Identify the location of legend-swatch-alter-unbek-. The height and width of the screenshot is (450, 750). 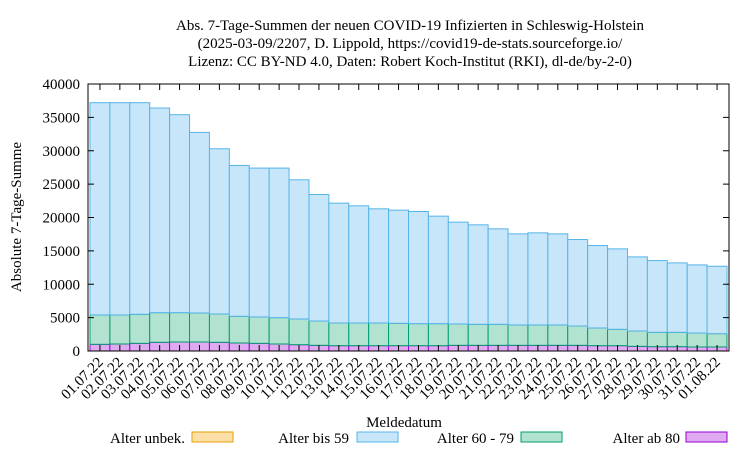
(212, 437).